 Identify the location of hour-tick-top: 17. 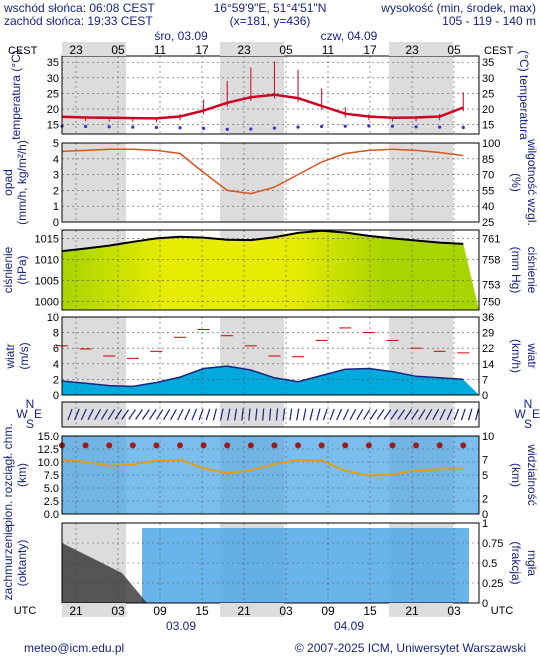
(370, 50).